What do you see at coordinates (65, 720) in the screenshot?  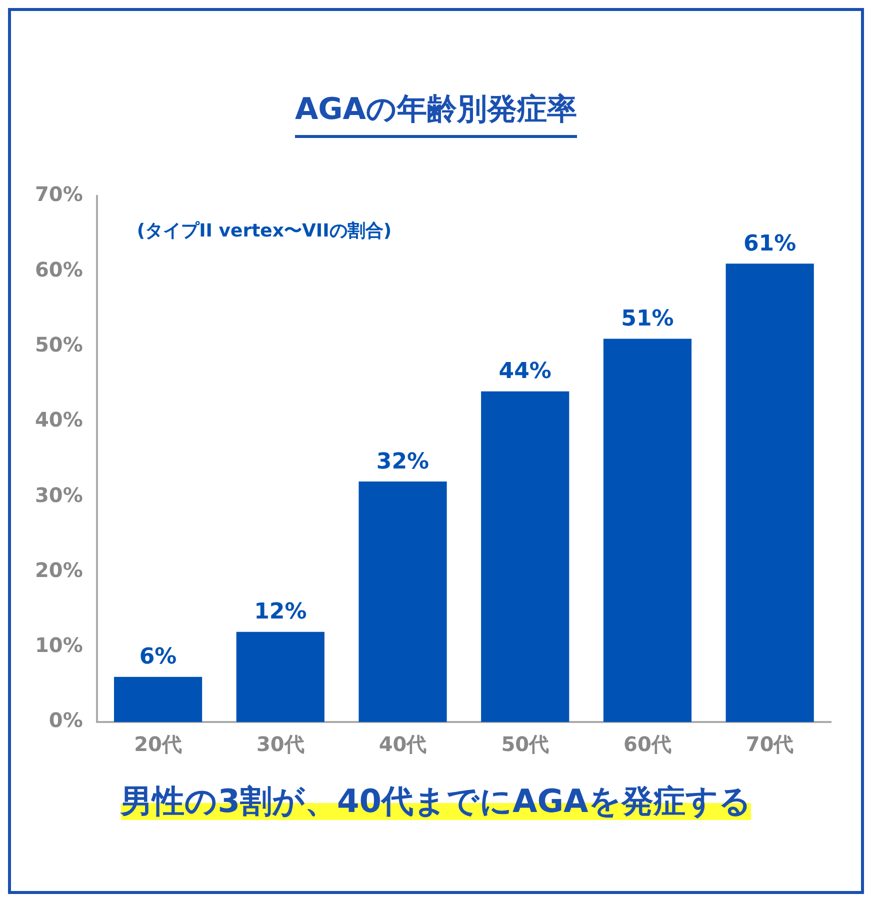 I see `y-tick-label: 0%` at bounding box center [65, 720].